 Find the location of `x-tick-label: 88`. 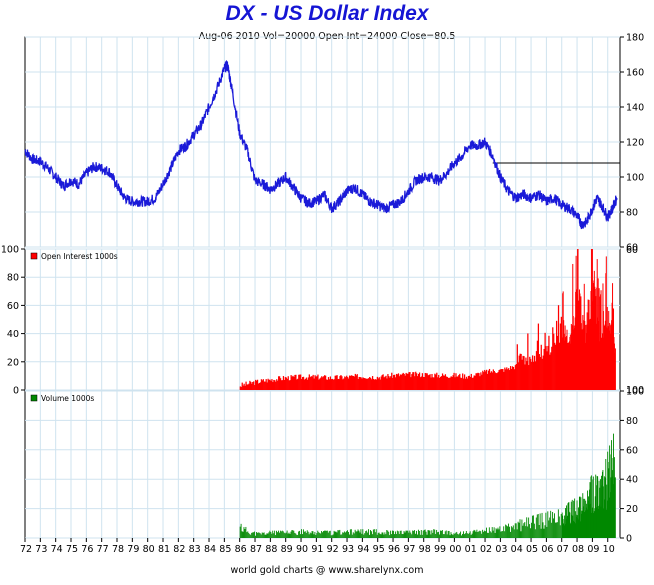

x-tick-label: 88 is located at coordinates (271, 549).